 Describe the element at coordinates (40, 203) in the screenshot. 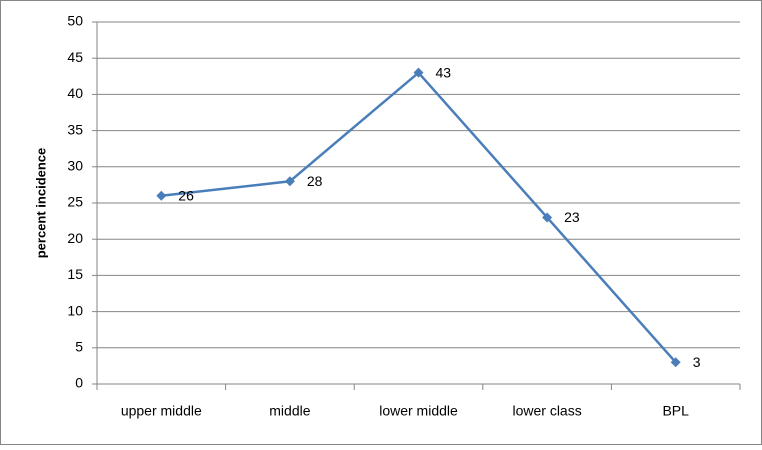

I see `y-axis-label: percent incidence` at that location.